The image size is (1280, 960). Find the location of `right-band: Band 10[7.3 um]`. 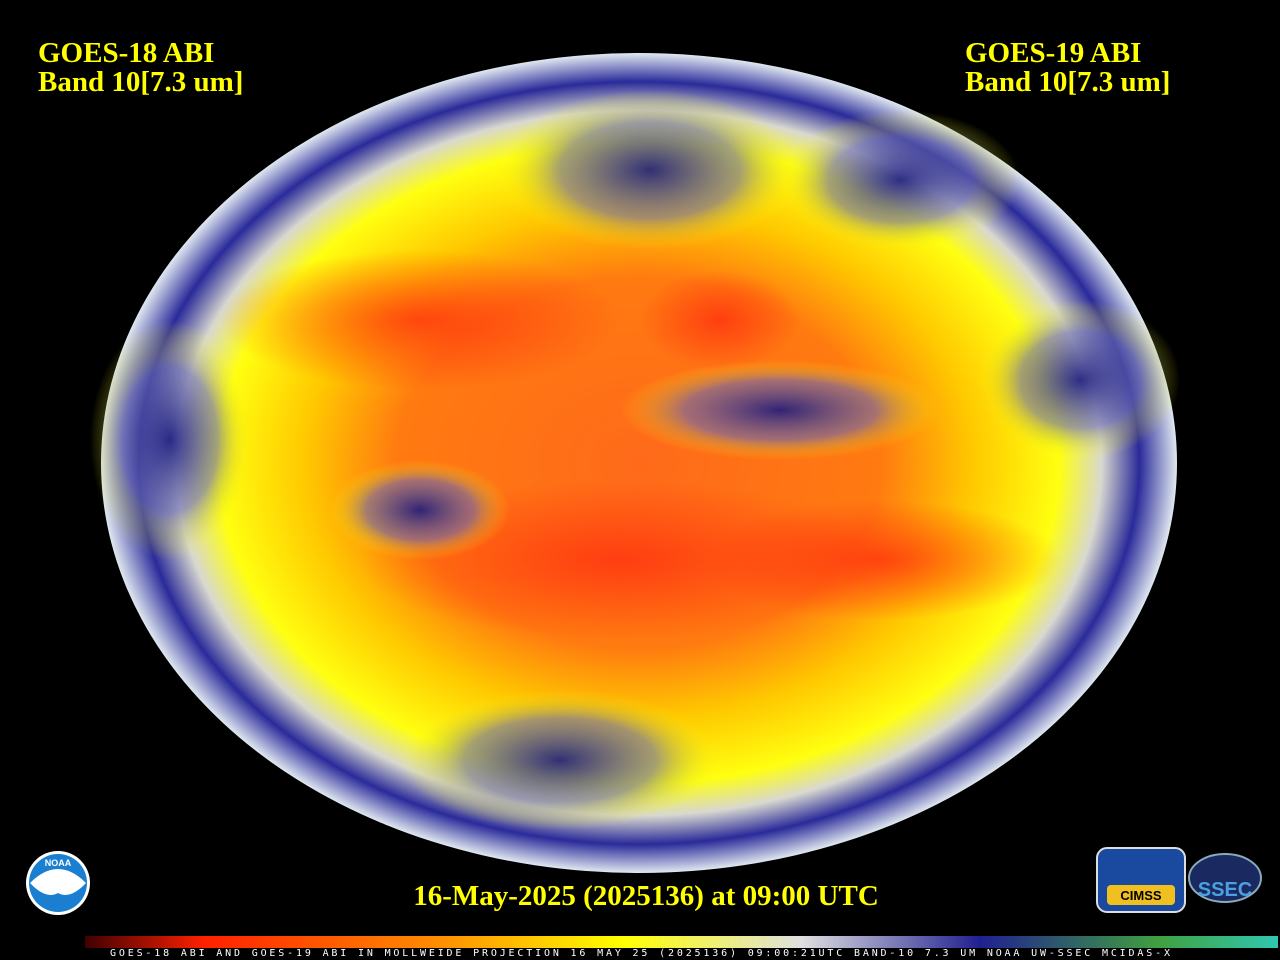

right-band: Band 10[7.3 um] is located at coordinates (1067, 82).